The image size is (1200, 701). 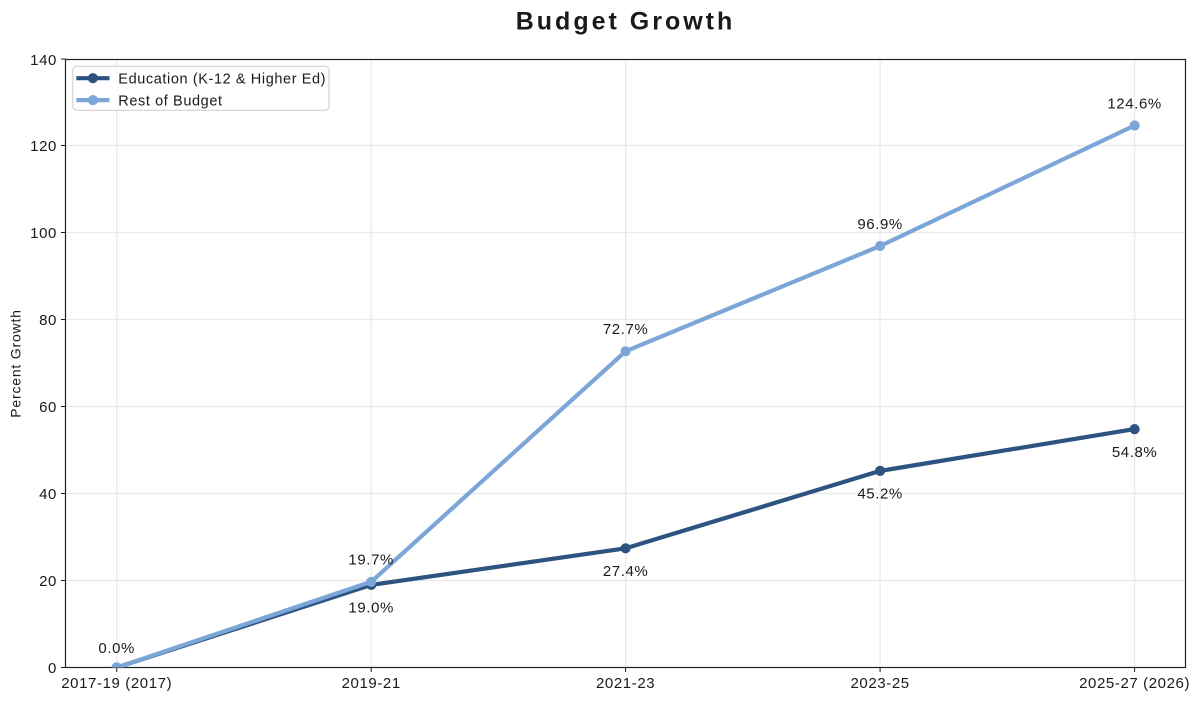 I want to click on svg-text: 0, so click(x=52, y=668).